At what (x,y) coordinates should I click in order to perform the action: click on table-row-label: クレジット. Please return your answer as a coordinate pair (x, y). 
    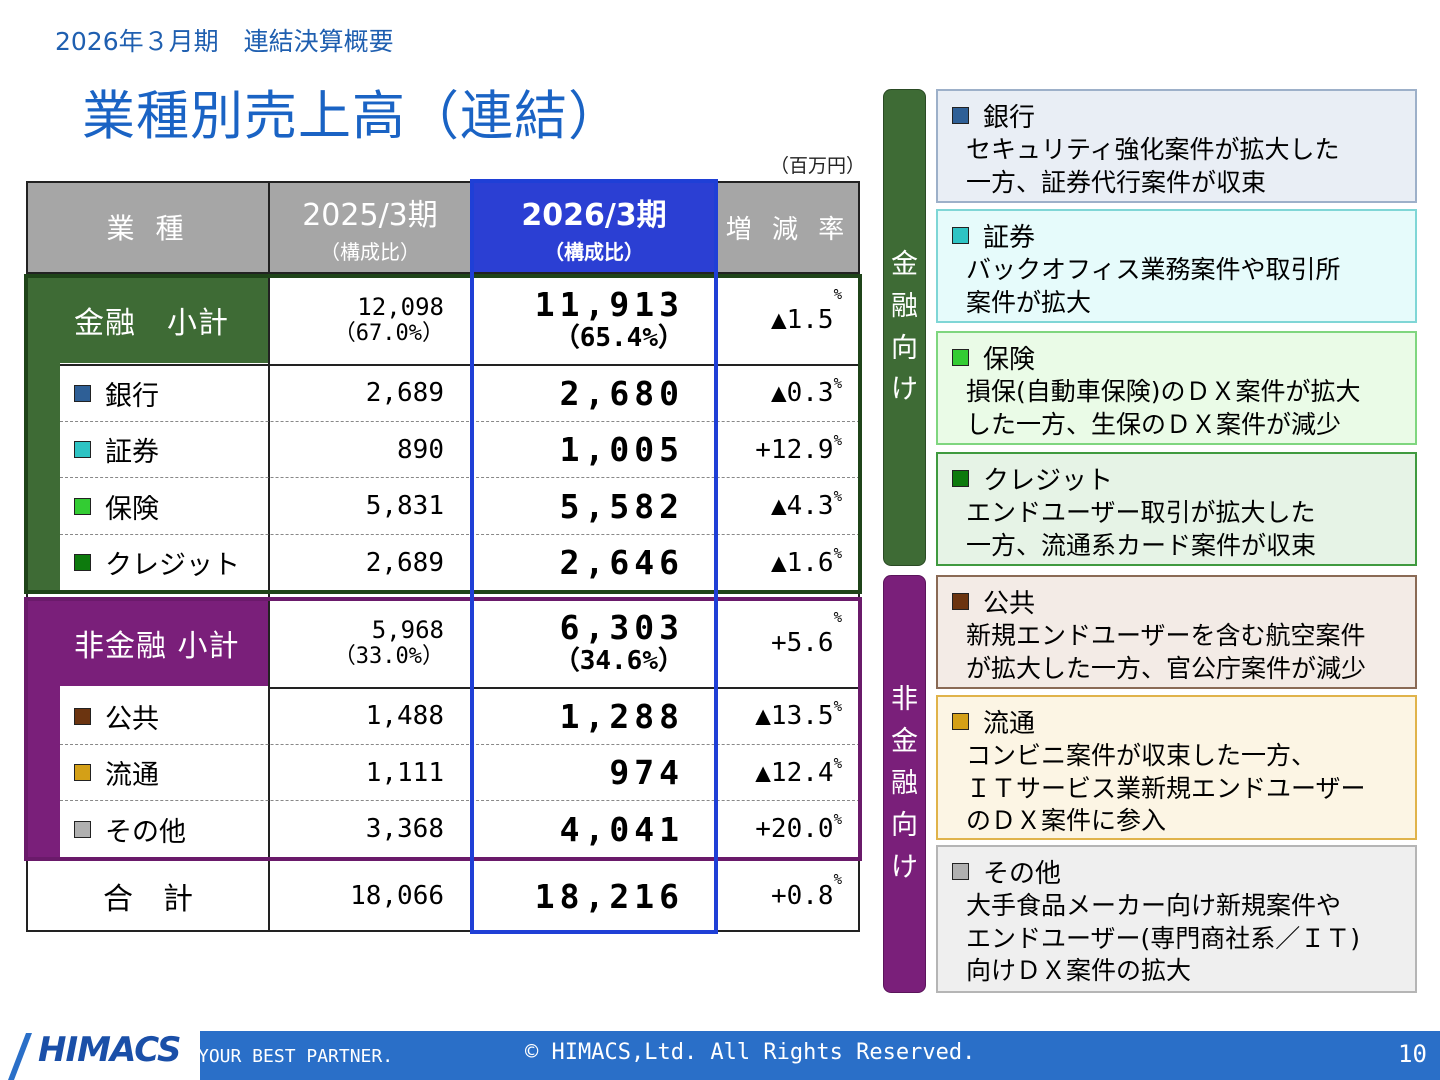
    Looking at the image, I should click on (164, 562).